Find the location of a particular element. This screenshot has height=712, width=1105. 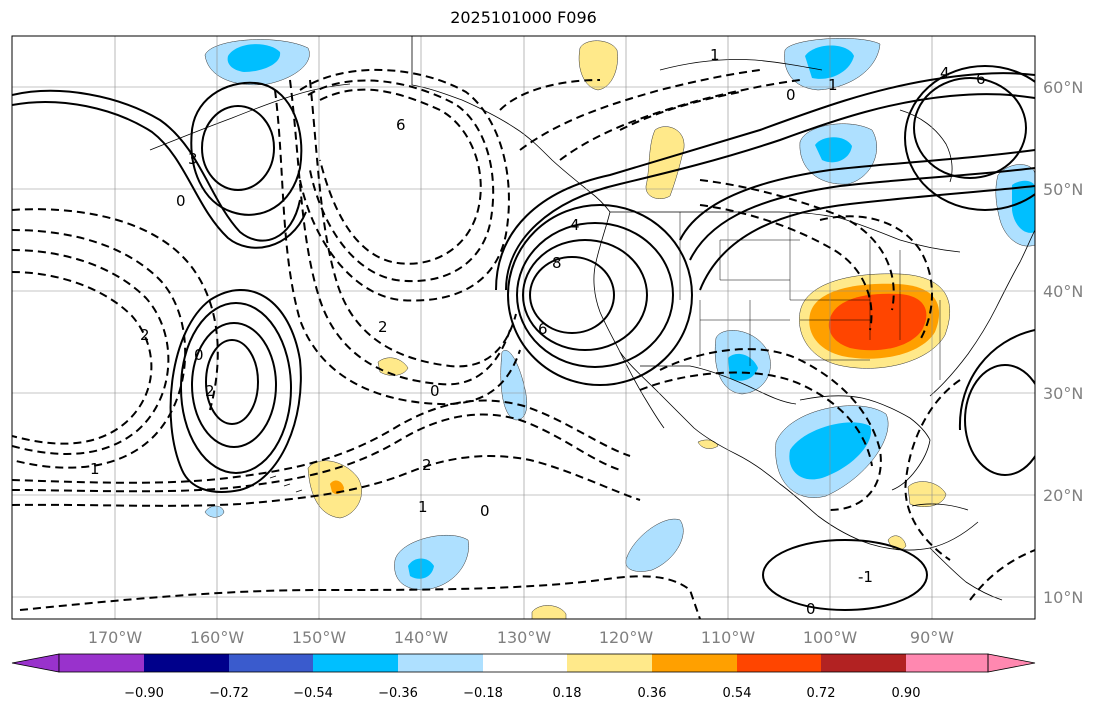

contour-label-6-baja: 6 is located at coordinates (543, 329).